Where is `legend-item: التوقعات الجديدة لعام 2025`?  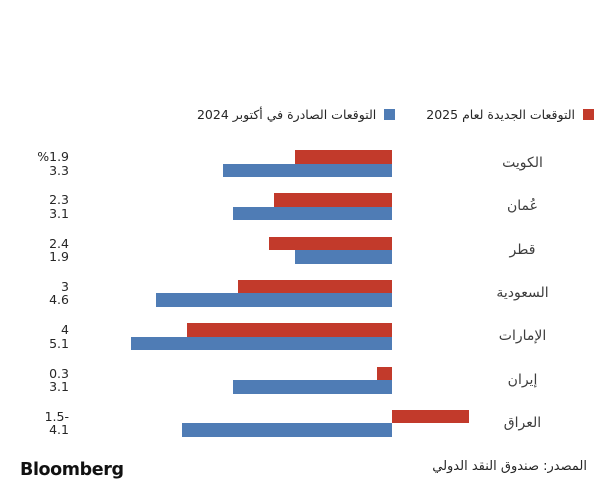
legend-item: التوقعات الجديدة لعام 2025 is located at coordinates (510, 114).